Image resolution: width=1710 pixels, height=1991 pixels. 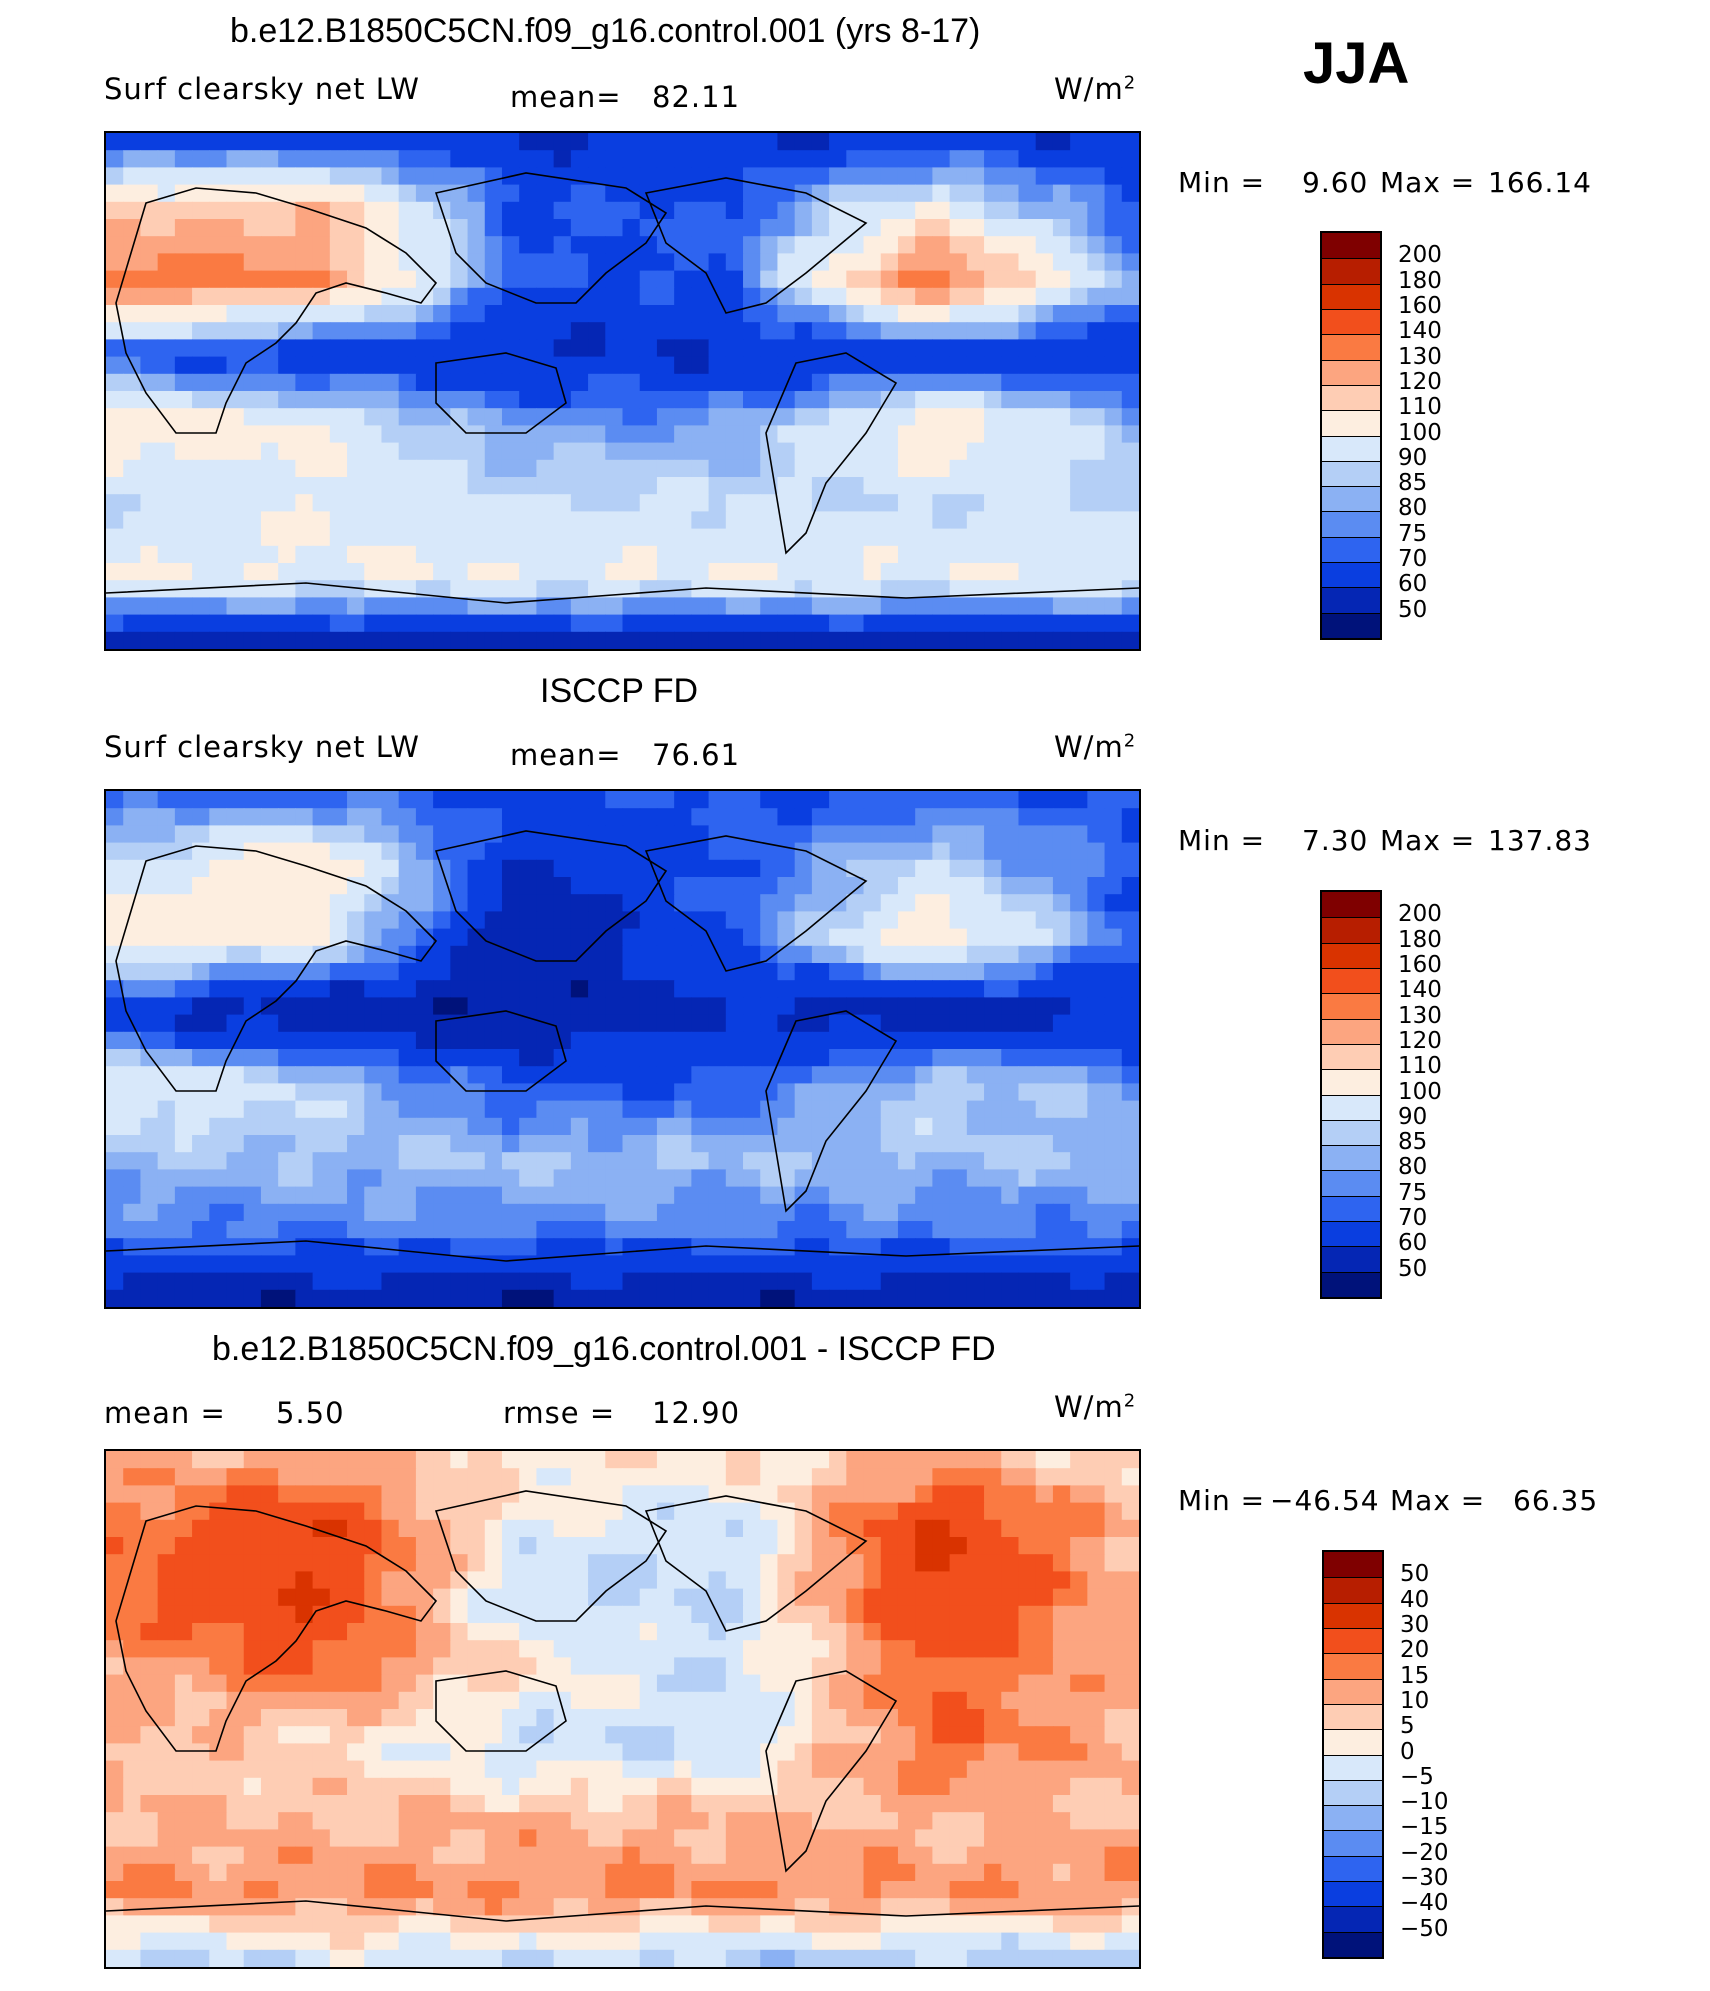 I want to click on colorbar-tick-label: 140, so click(x=1420, y=990).